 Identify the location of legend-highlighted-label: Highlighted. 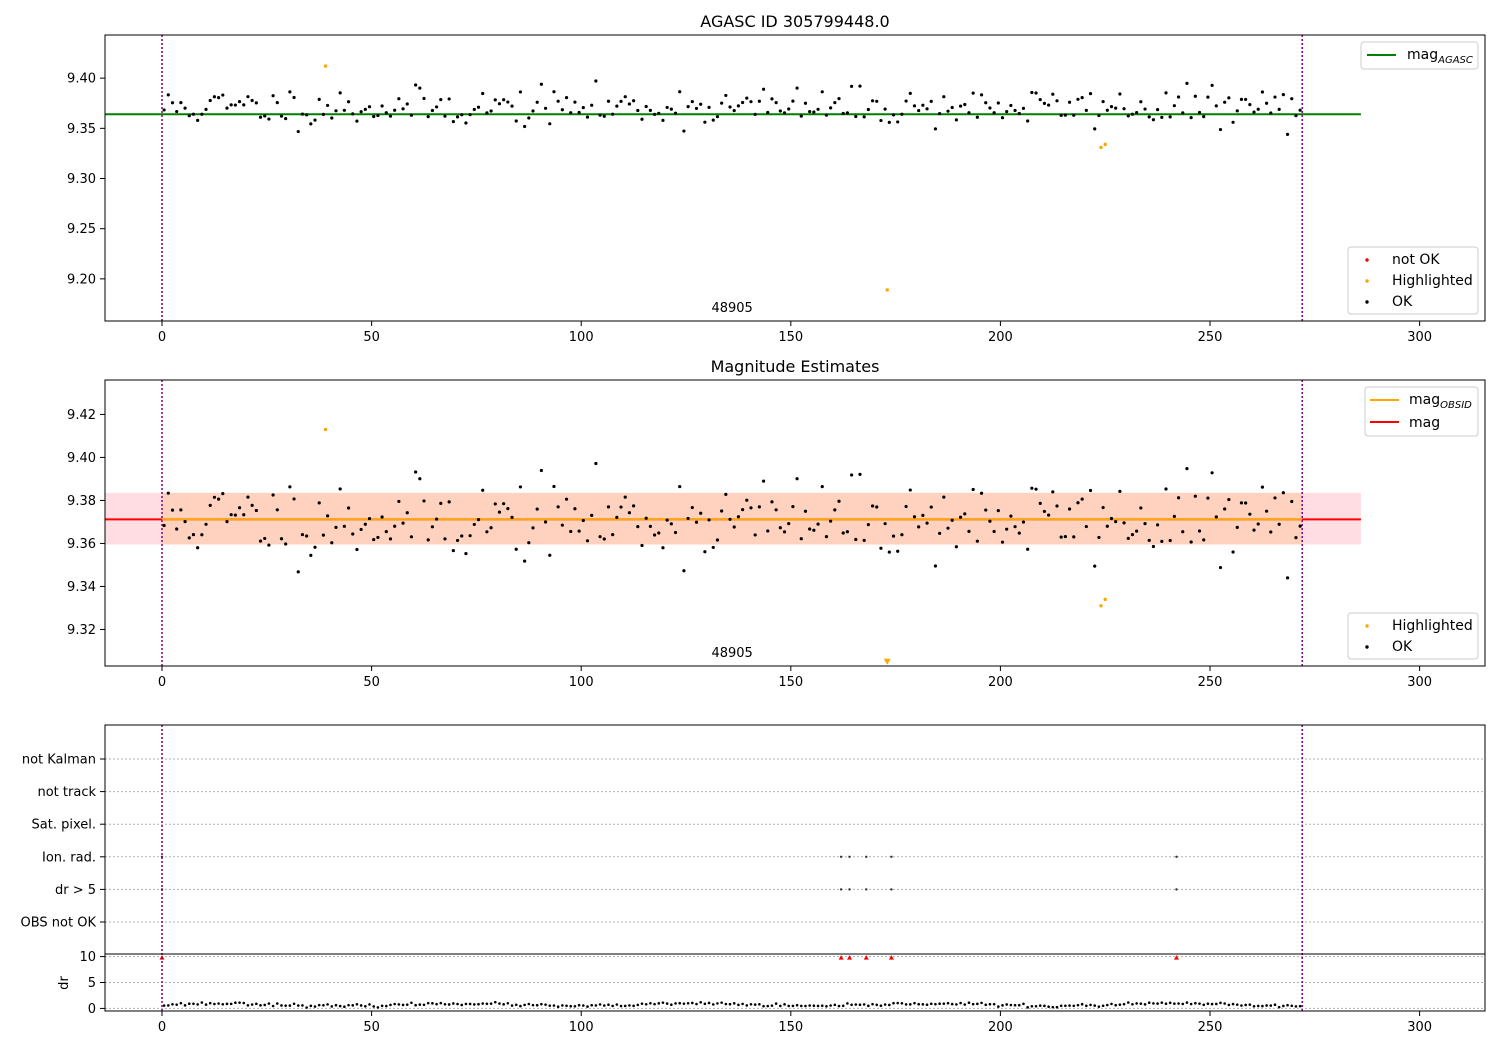
(1432, 281).